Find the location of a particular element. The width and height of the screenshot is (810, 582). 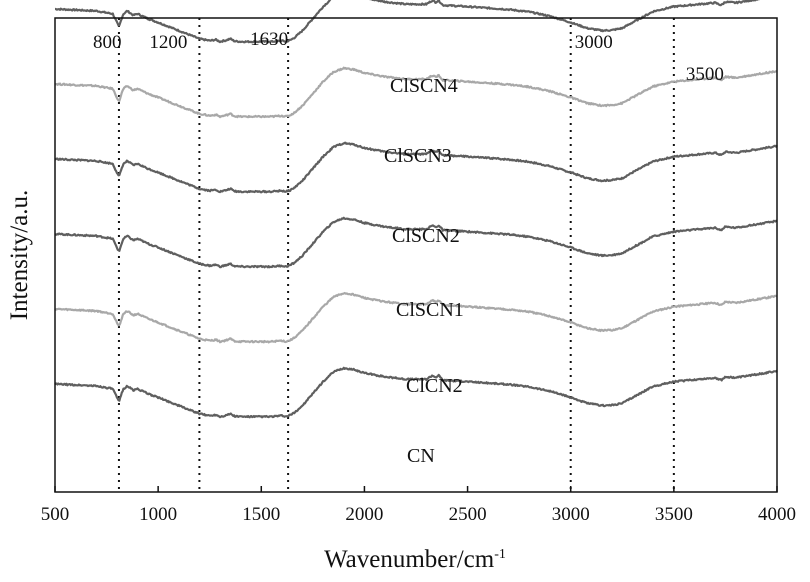

x-tick-label-500: 500 is located at coordinates (55, 514).